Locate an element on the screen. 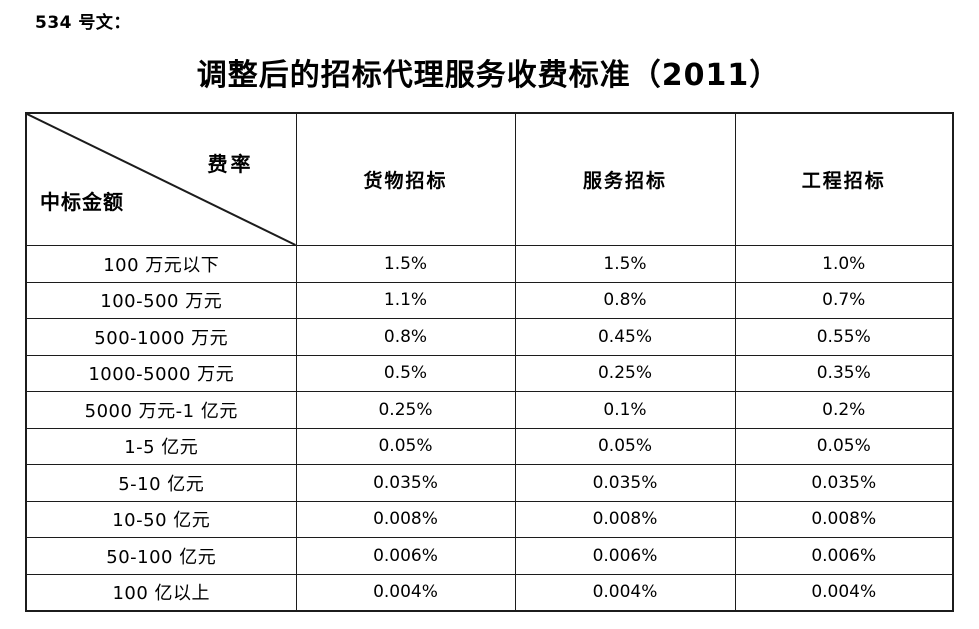 Image resolution: width=979 pixels, height=629 pixels. row-label: 100 万元以下 is located at coordinates (161, 264).